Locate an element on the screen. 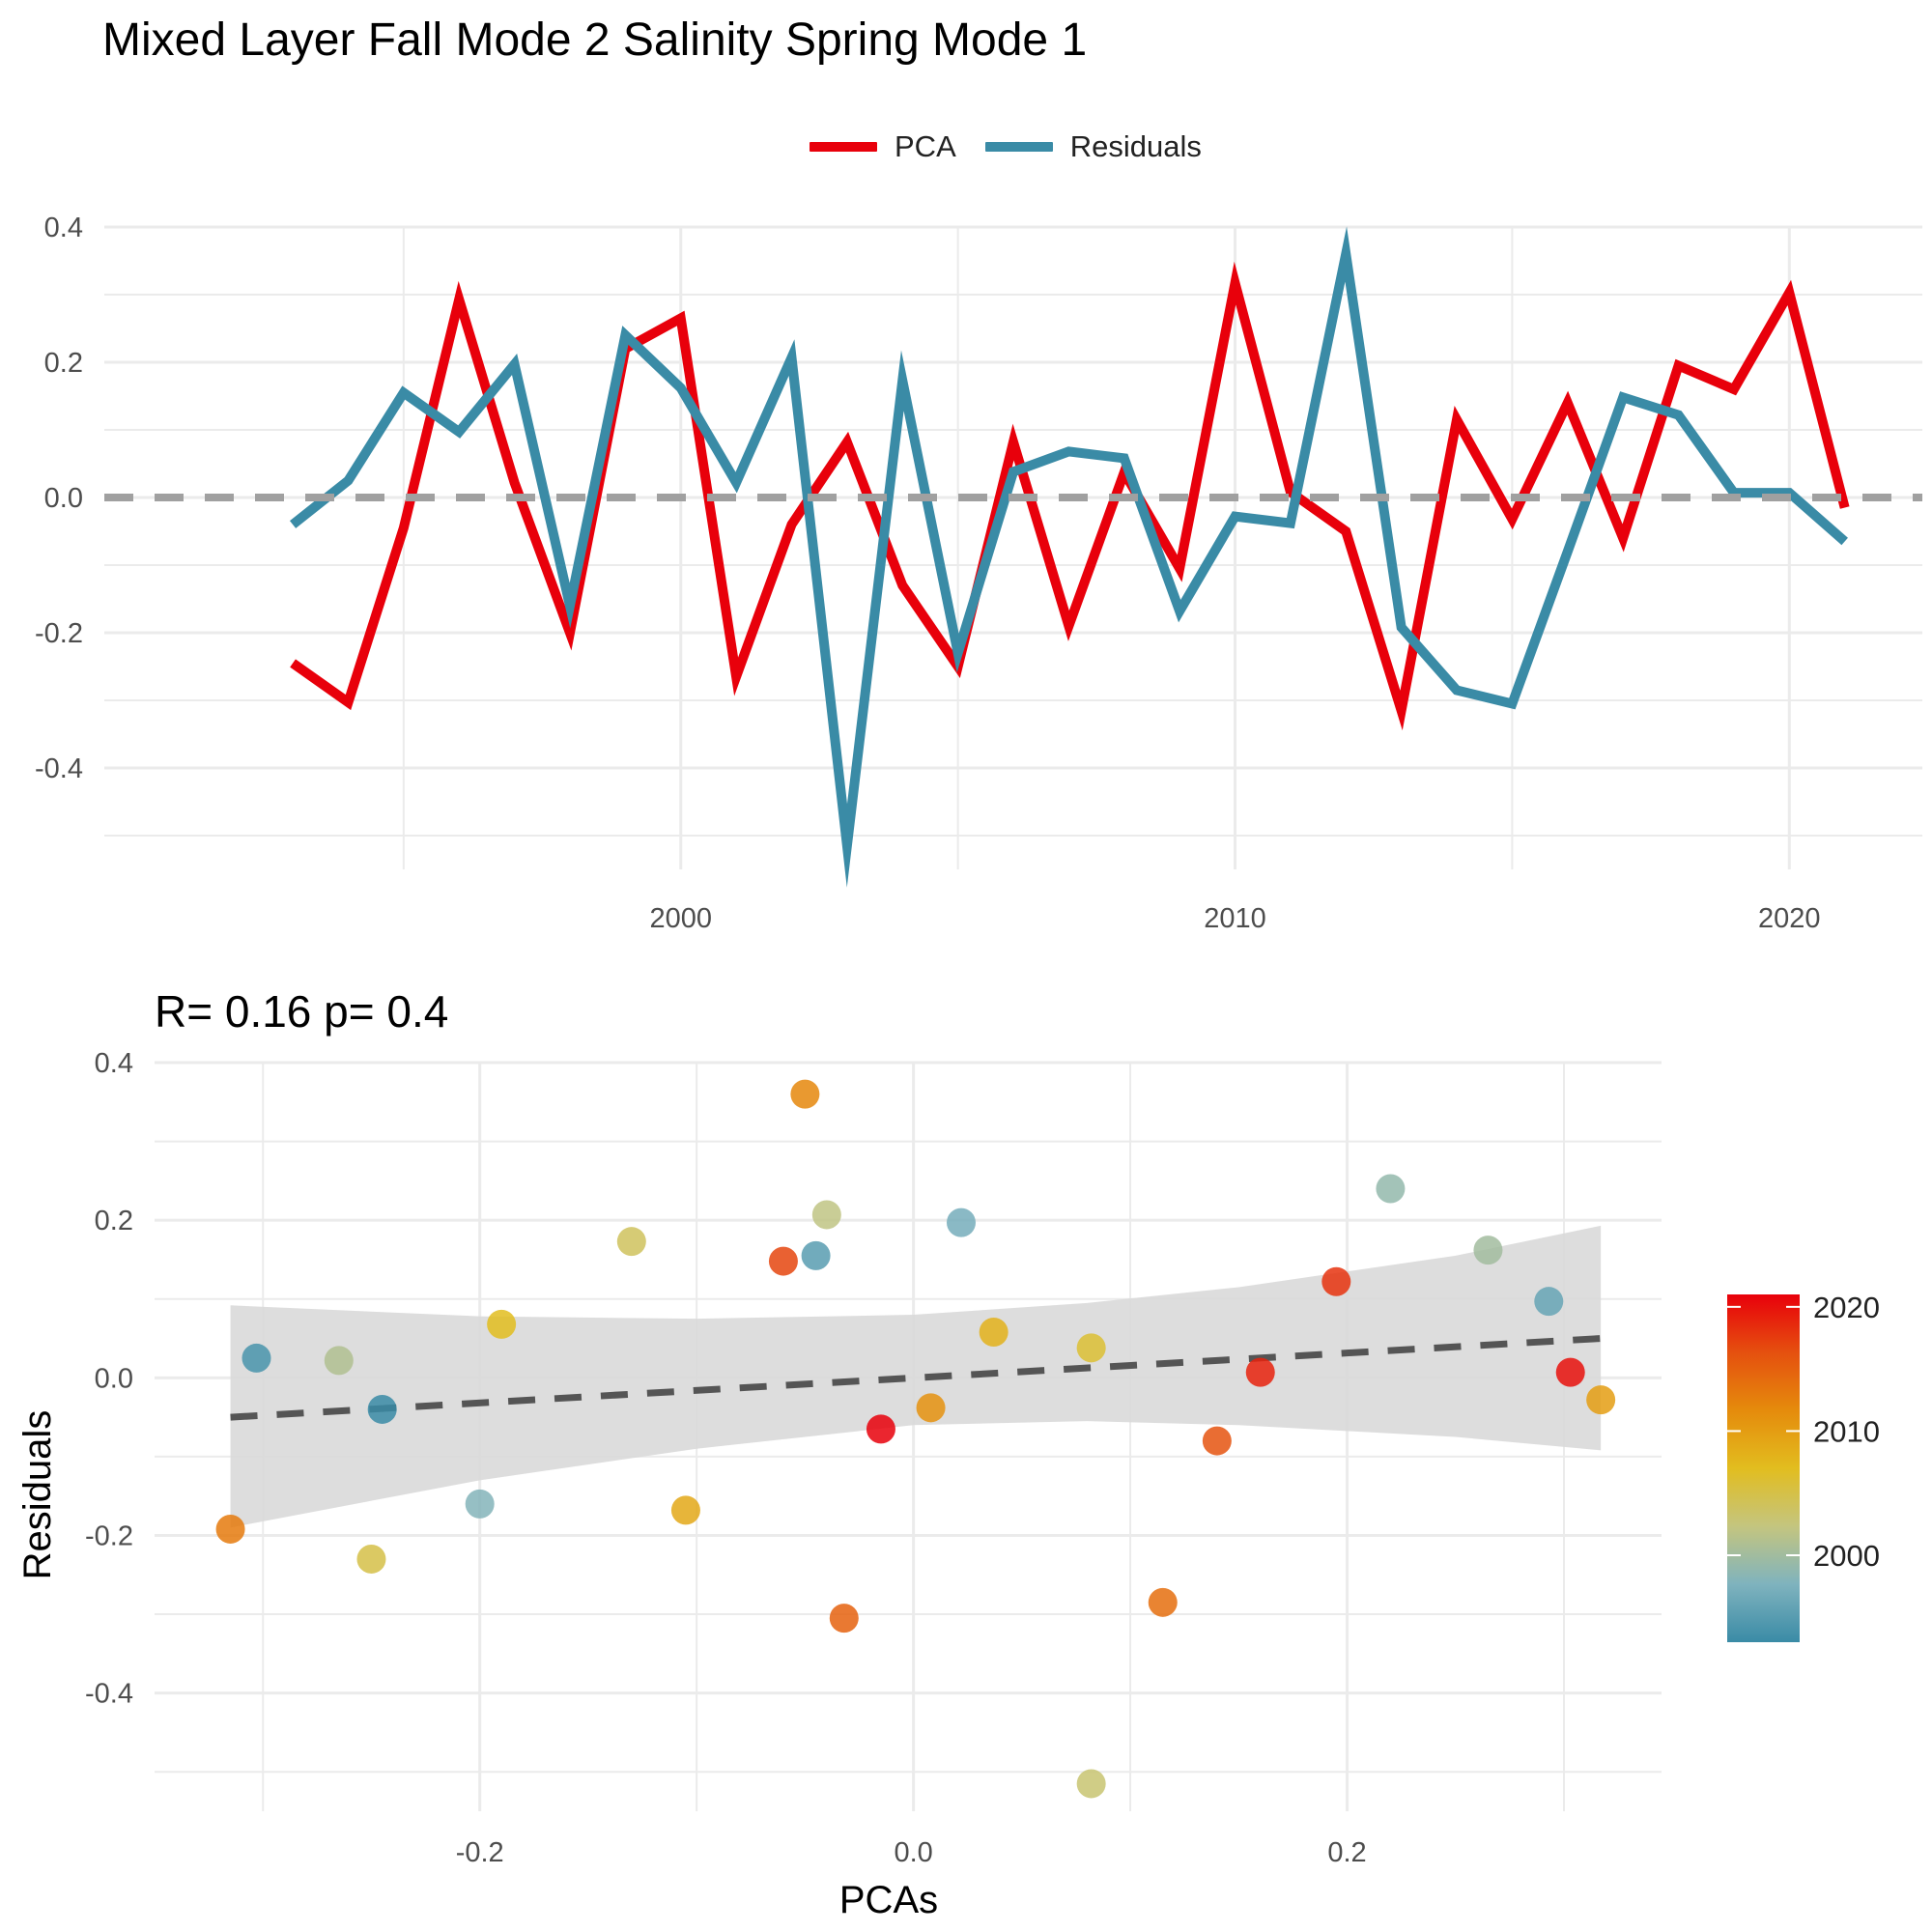 The image size is (1932, 1932). scatter-point-2013 is located at coordinates (230, 1529).